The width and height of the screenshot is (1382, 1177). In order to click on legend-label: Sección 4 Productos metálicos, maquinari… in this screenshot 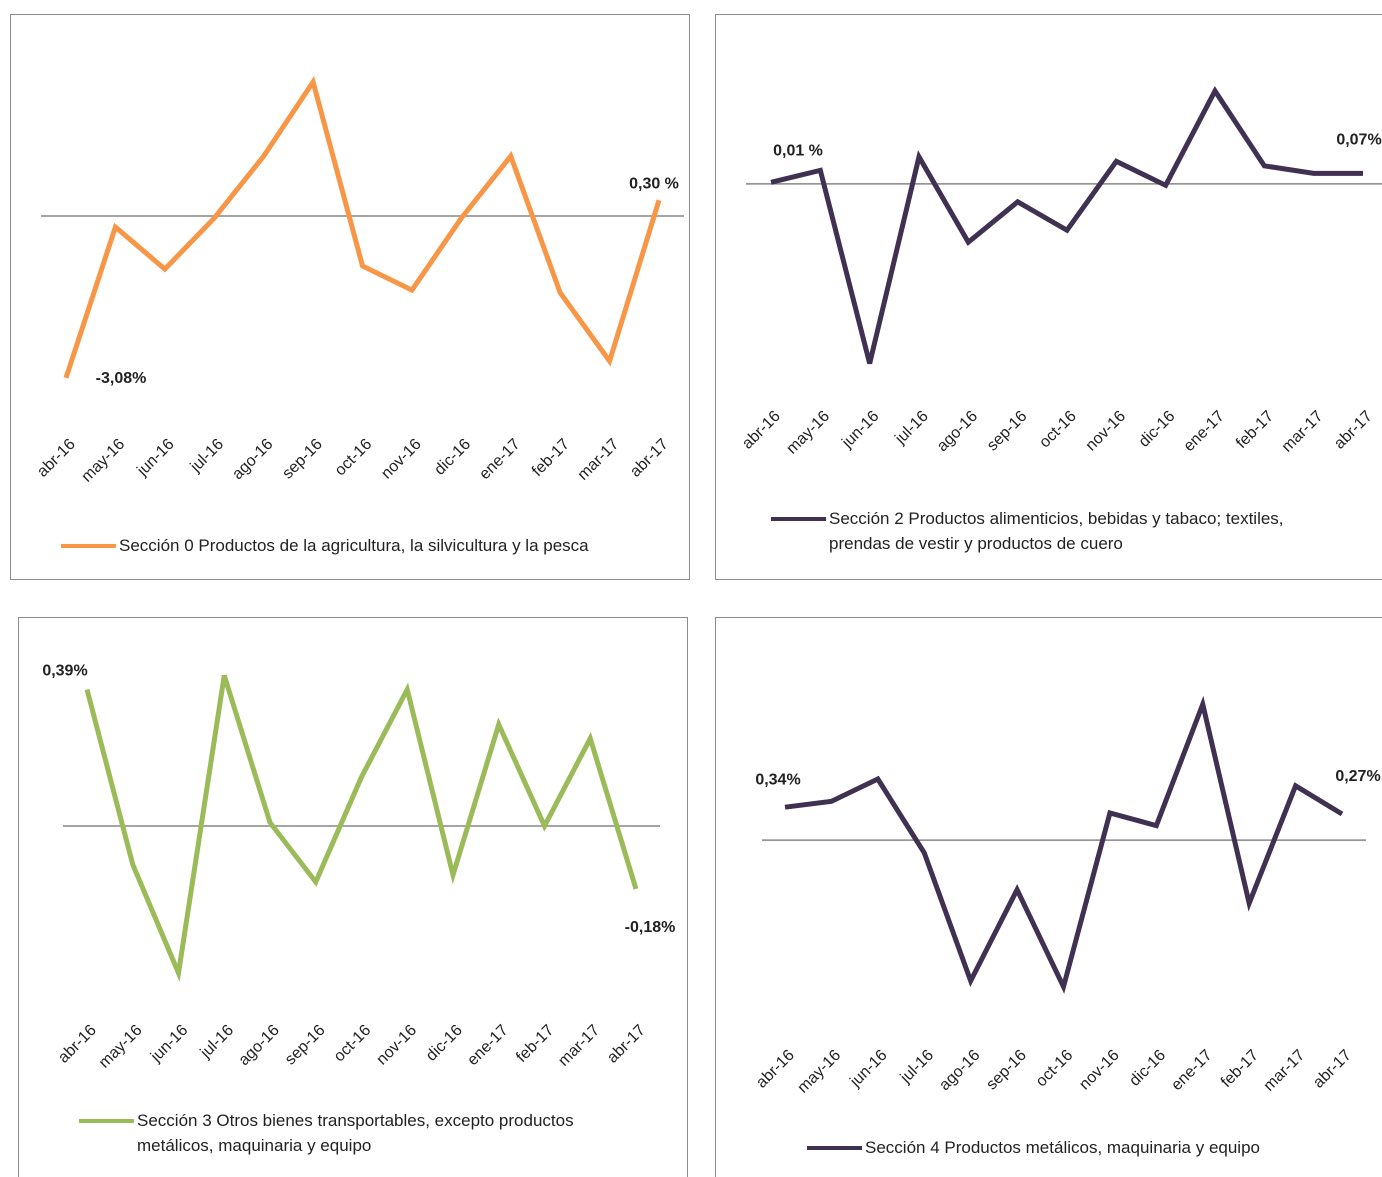, I will do `click(1062, 1147)`.